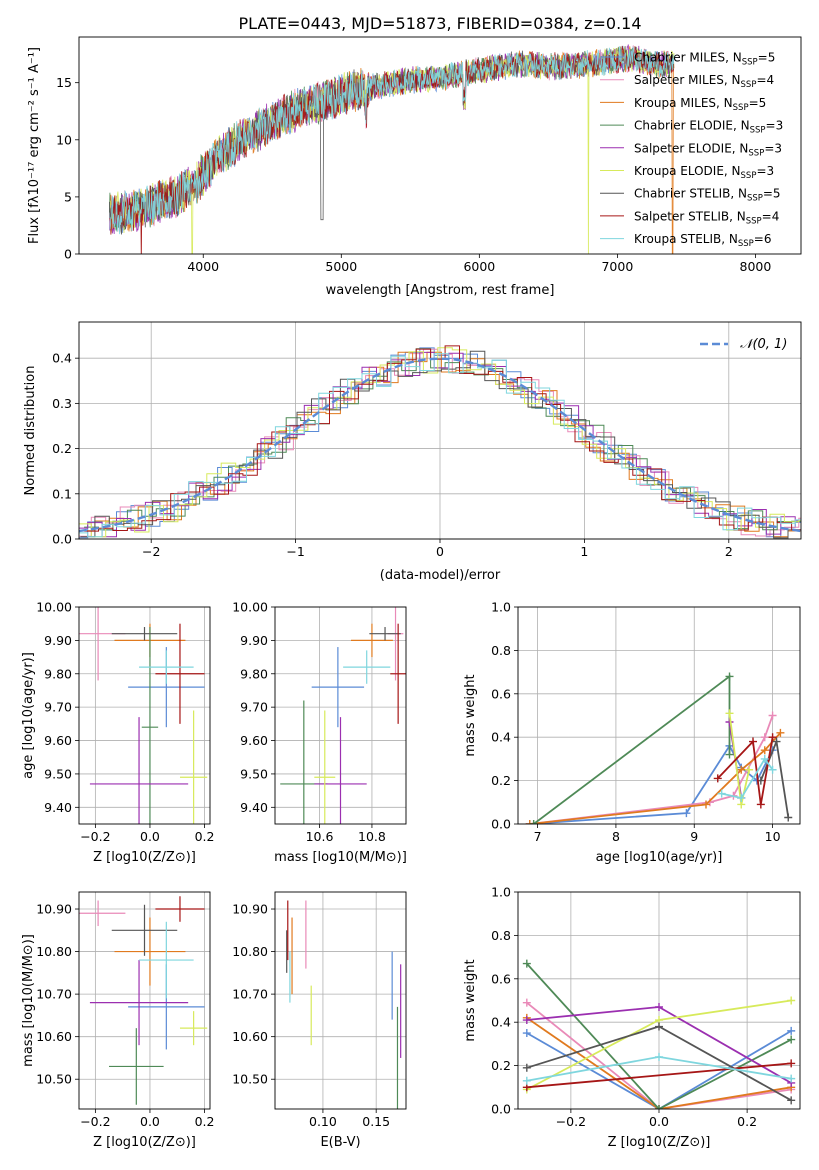 This screenshot has height=1170, width=819. What do you see at coordinates (659, 1142) in the screenshot?
I see `weight_vs_Z-xlabel: Z [log10(Z/Z⊙)]` at bounding box center [659, 1142].